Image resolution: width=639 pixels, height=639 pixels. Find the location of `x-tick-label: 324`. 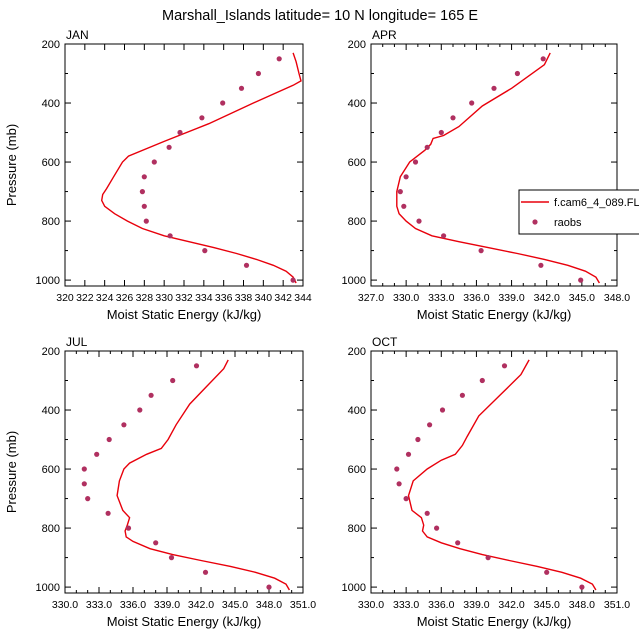

x-tick-label: 324 is located at coordinates (105, 298).